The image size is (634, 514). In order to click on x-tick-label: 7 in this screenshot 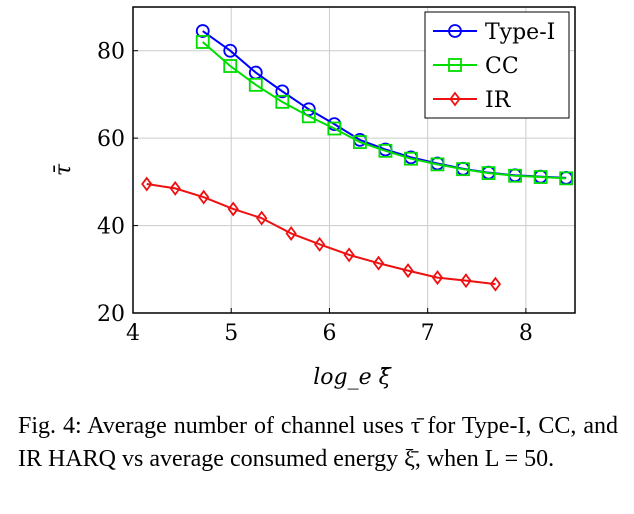, I will do `click(428, 333)`.